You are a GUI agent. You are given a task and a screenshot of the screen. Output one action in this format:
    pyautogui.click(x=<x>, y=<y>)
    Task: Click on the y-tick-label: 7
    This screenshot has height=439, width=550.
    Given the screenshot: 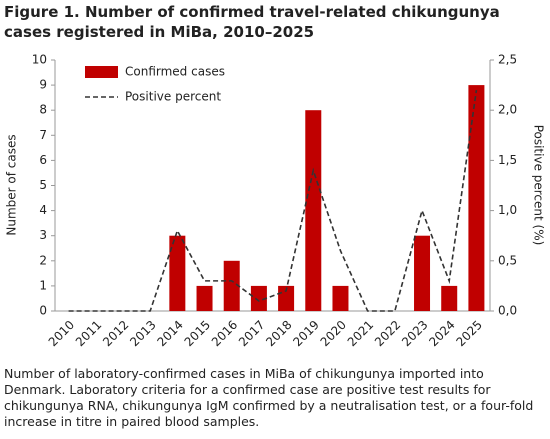 What is the action you would take?
    pyautogui.click(x=43, y=135)
    